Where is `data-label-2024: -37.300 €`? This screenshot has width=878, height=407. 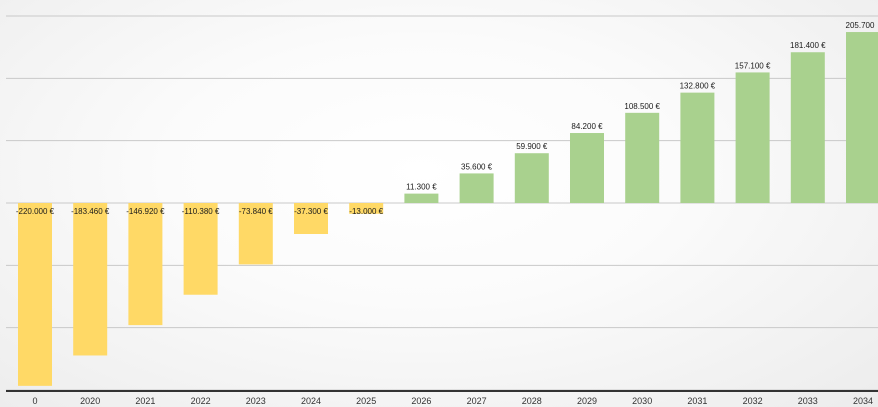
data-label-2024: -37.300 € is located at coordinates (311, 211).